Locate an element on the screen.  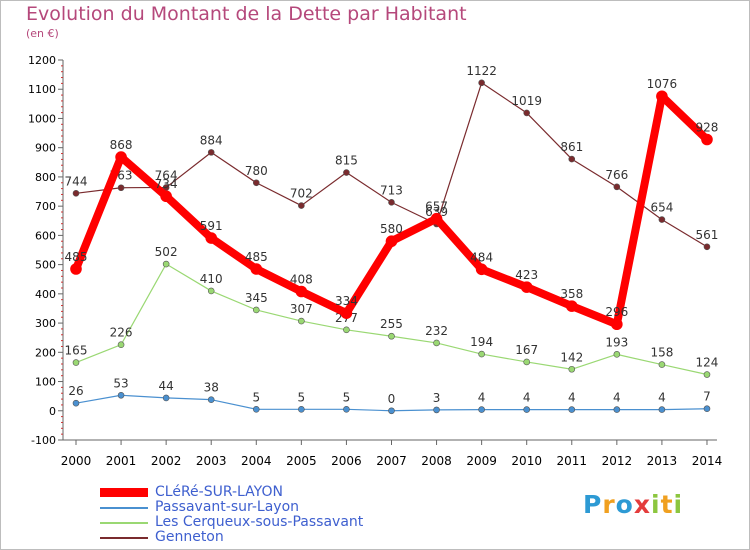
data-label: 868 is located at coordinates (121, 145).